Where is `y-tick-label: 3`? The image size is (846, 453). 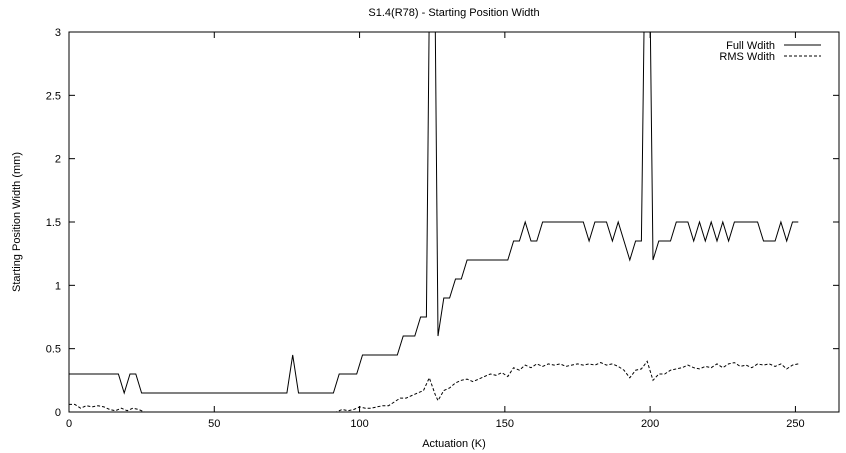
y-tick-label: 3 is located at coordinates (58, 33).